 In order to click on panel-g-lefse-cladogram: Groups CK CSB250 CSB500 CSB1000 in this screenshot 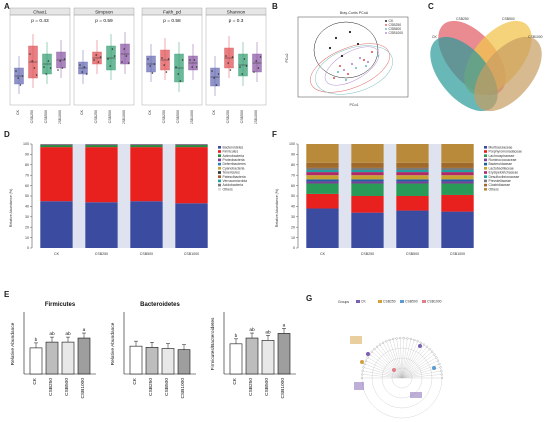, I will do `click(391, 359)`.